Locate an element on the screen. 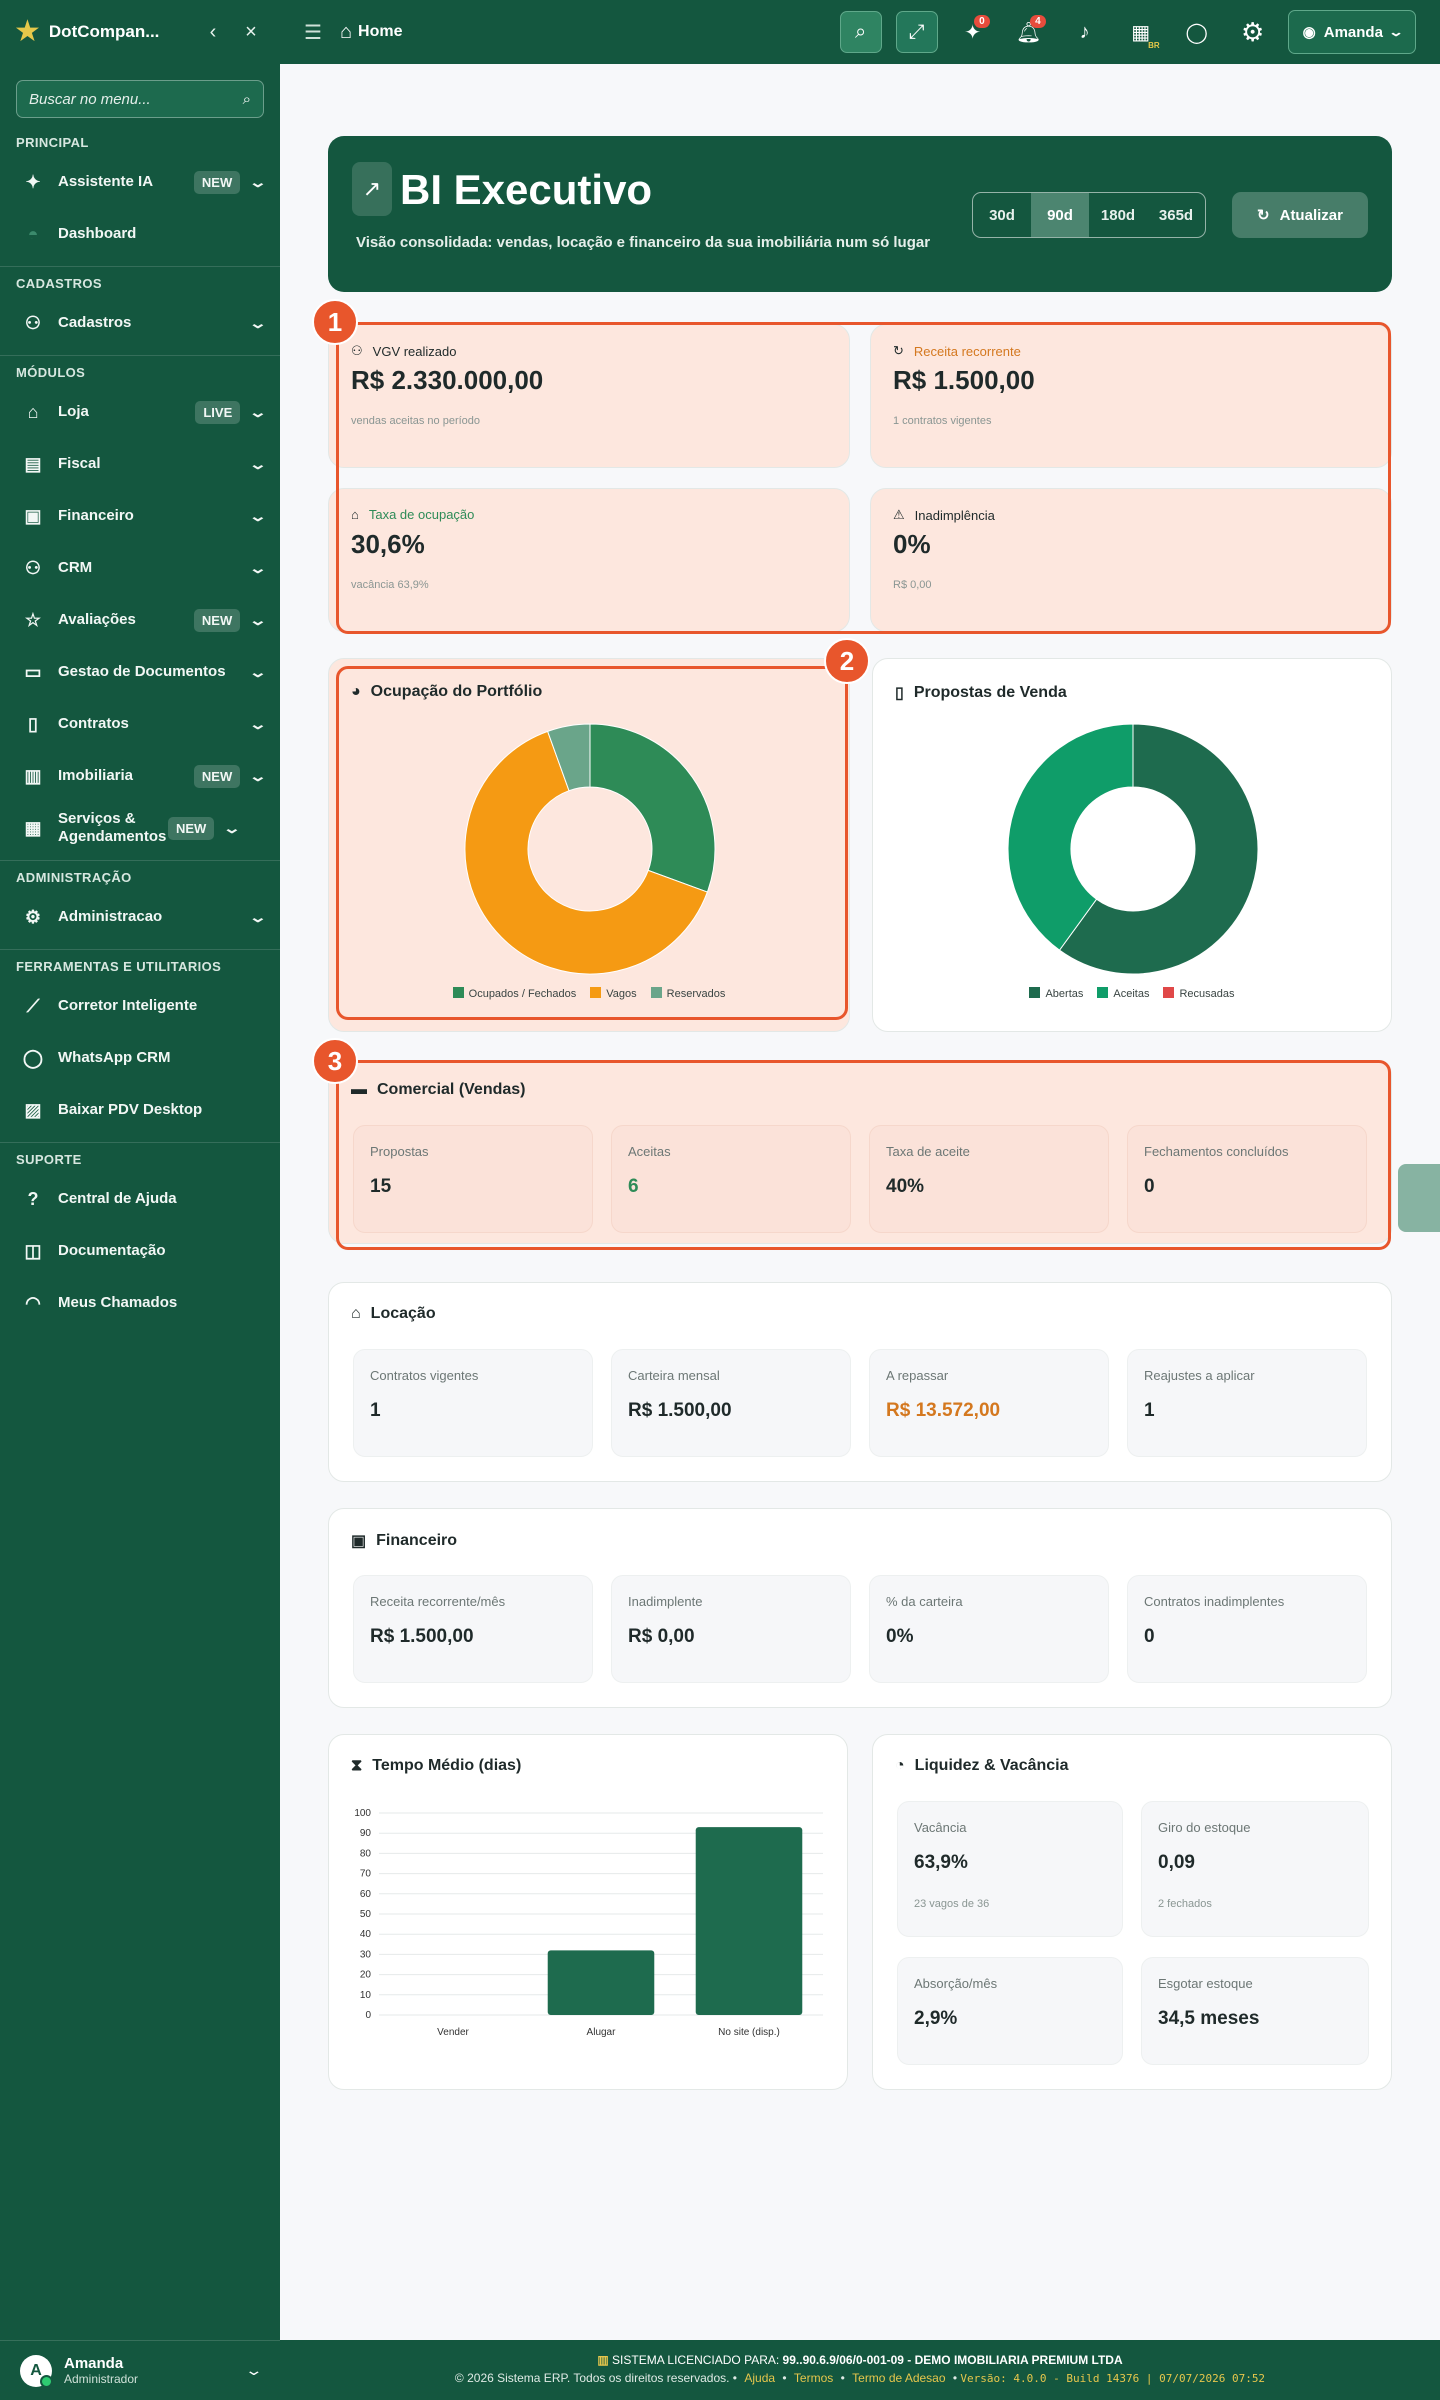 This screenshot has height=2400, width=1440. sidebar-item-administracao: ⚙ Administracao ⌄ is located at coordinates (140, 917).